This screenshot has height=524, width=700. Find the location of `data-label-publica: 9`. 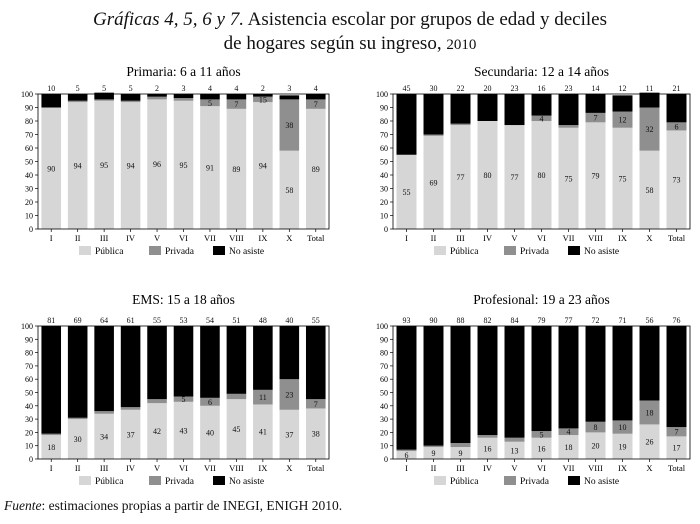

data-label-publica: 9 is located at coordinates (434, 453).